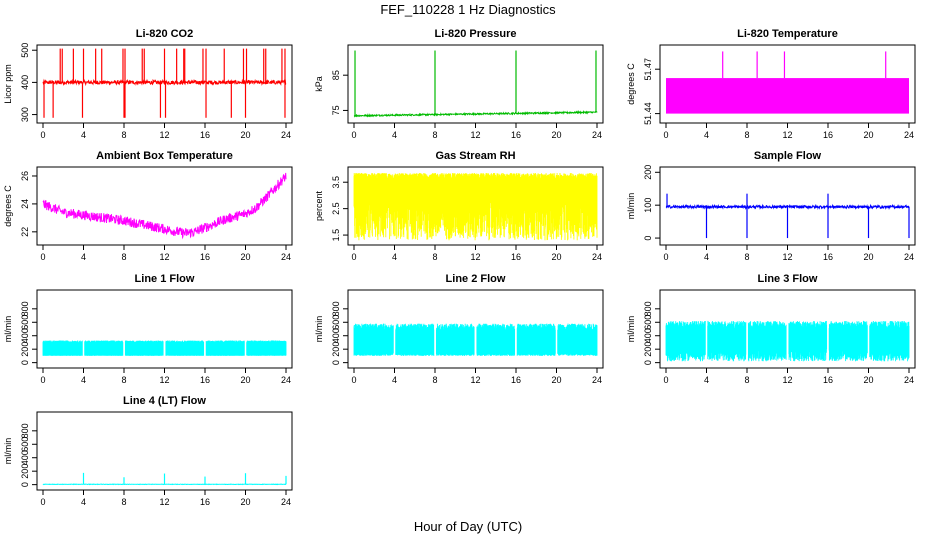 Image resolution: width=936 pixels, height=540 pixels. What do you see at coordinates (25, 204) in the screenshot?
I see `y-tick-label: 24` at bounding box center [25, 204].